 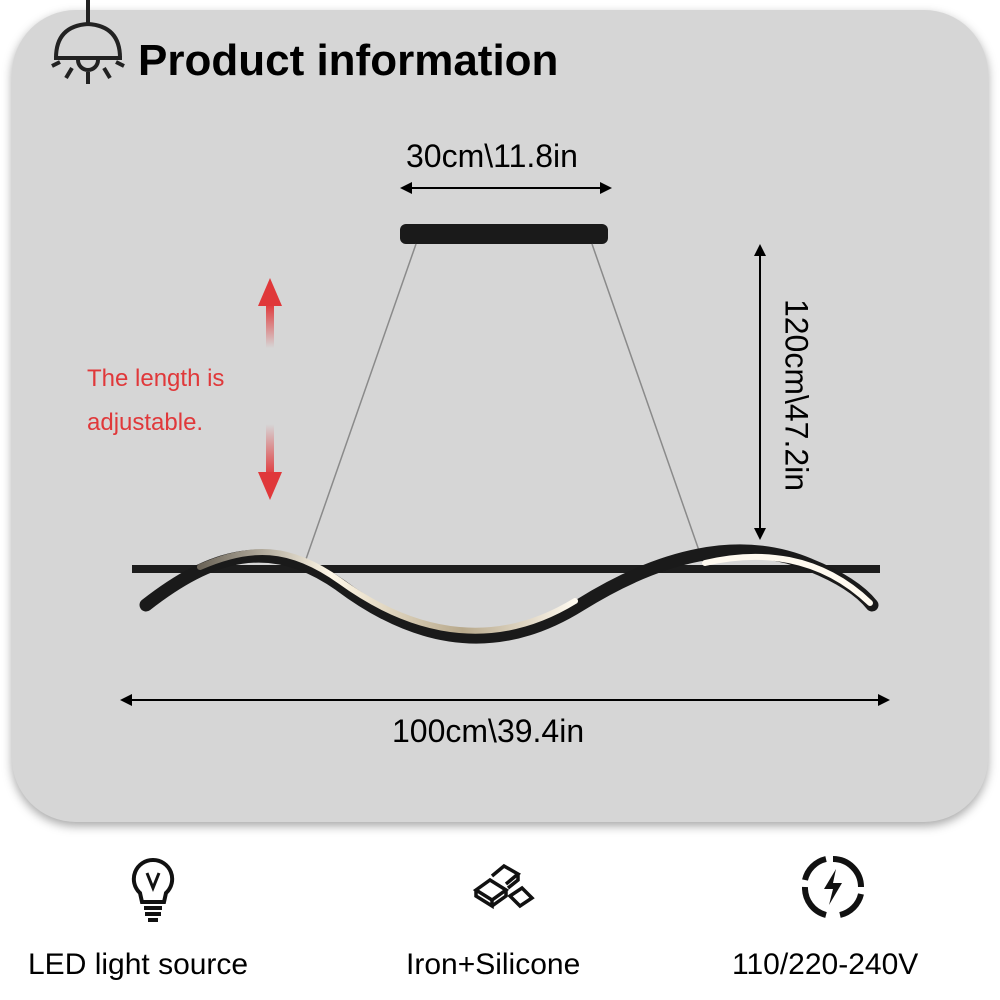 What do you see at coordinates (833, 887) in the screenshot?
I see `voltage-bolt-icon` at bounding box center [833, 887].